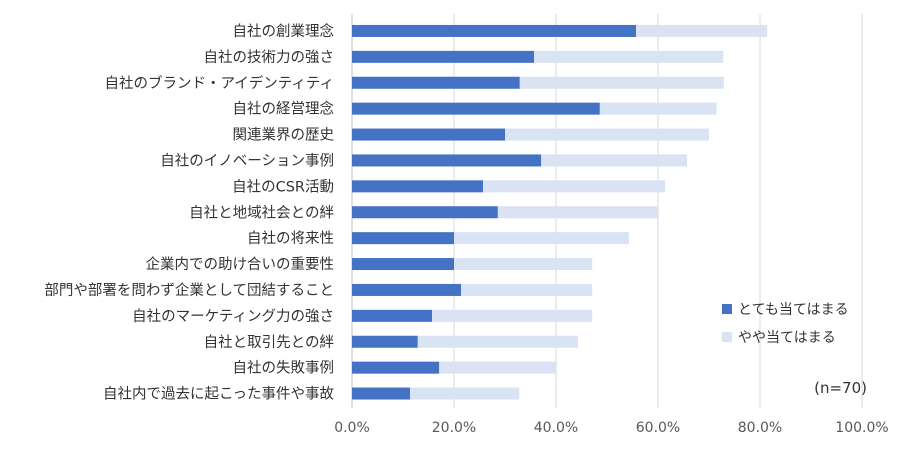 This screenshot has width=906, height=449. What do you see at coordinates (284, 368) in the screenshot?
I see `category-label: 自社の失敗事例` at bounding box center [284, 368].